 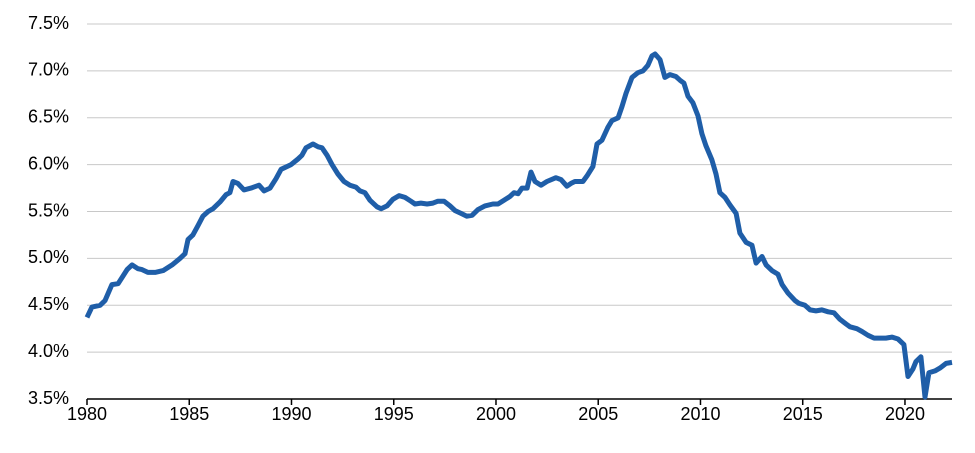 I want to click on x-tick-label: 1995, so click(x=394, y=414).